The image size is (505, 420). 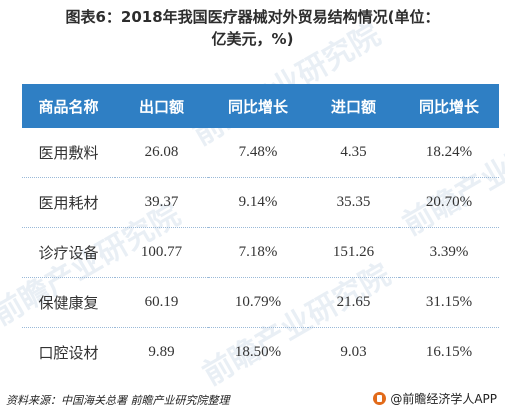 What do you see at coordinates (161, 302) in the screenshot?
I see `table-cell-export: 60.19` at bounding box center [161, 302].